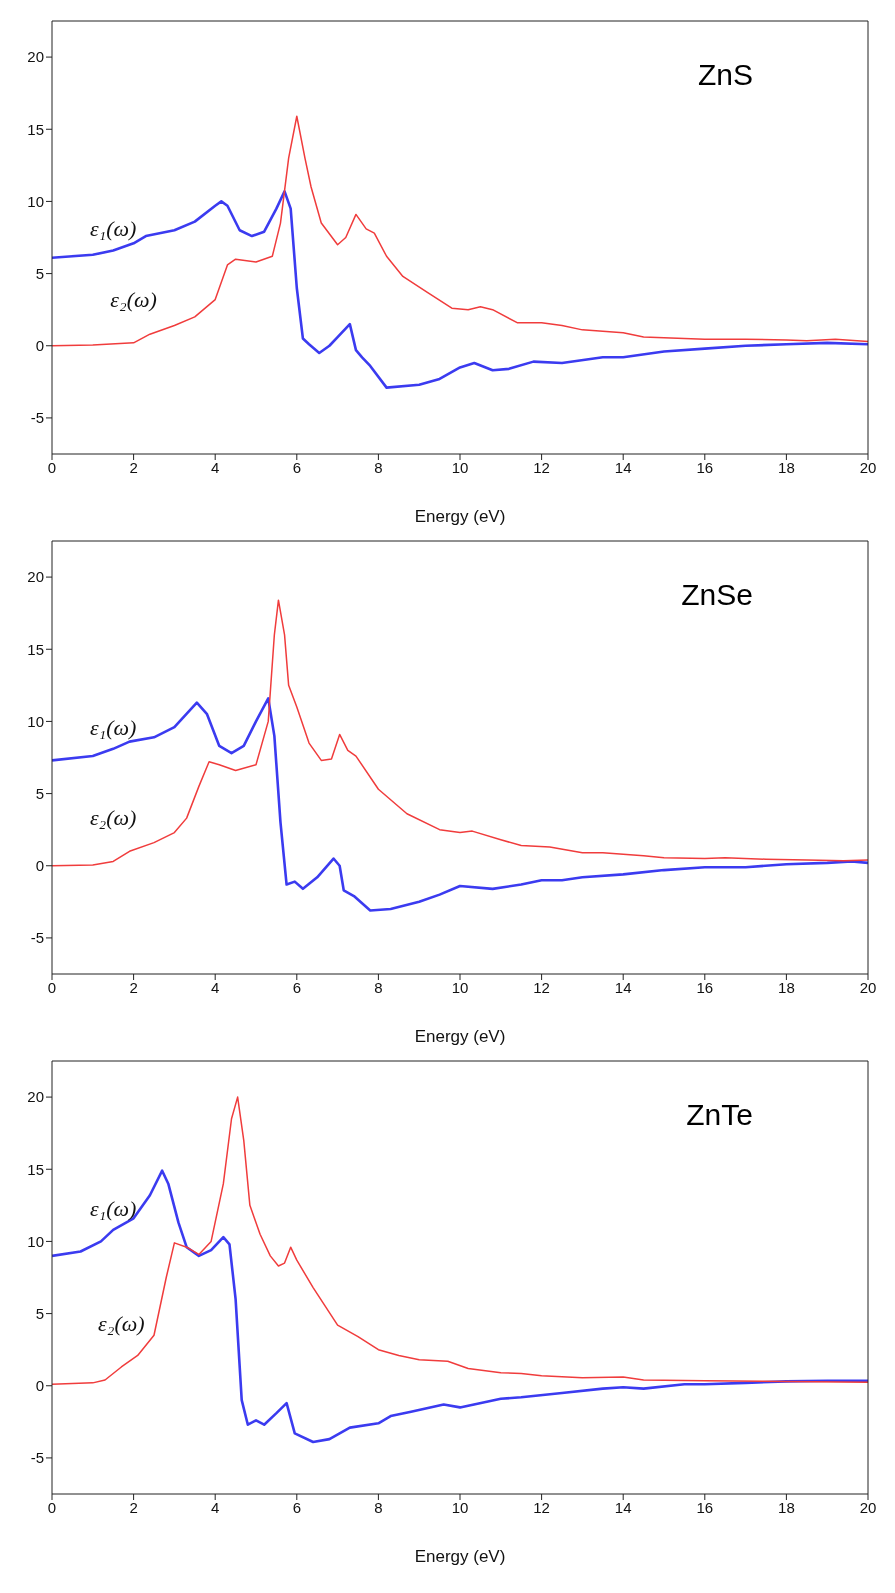  What do you see at coordinates (717, 595) in the screenshot?
I see `text: ZnSe` at bounding box center [717, 595].